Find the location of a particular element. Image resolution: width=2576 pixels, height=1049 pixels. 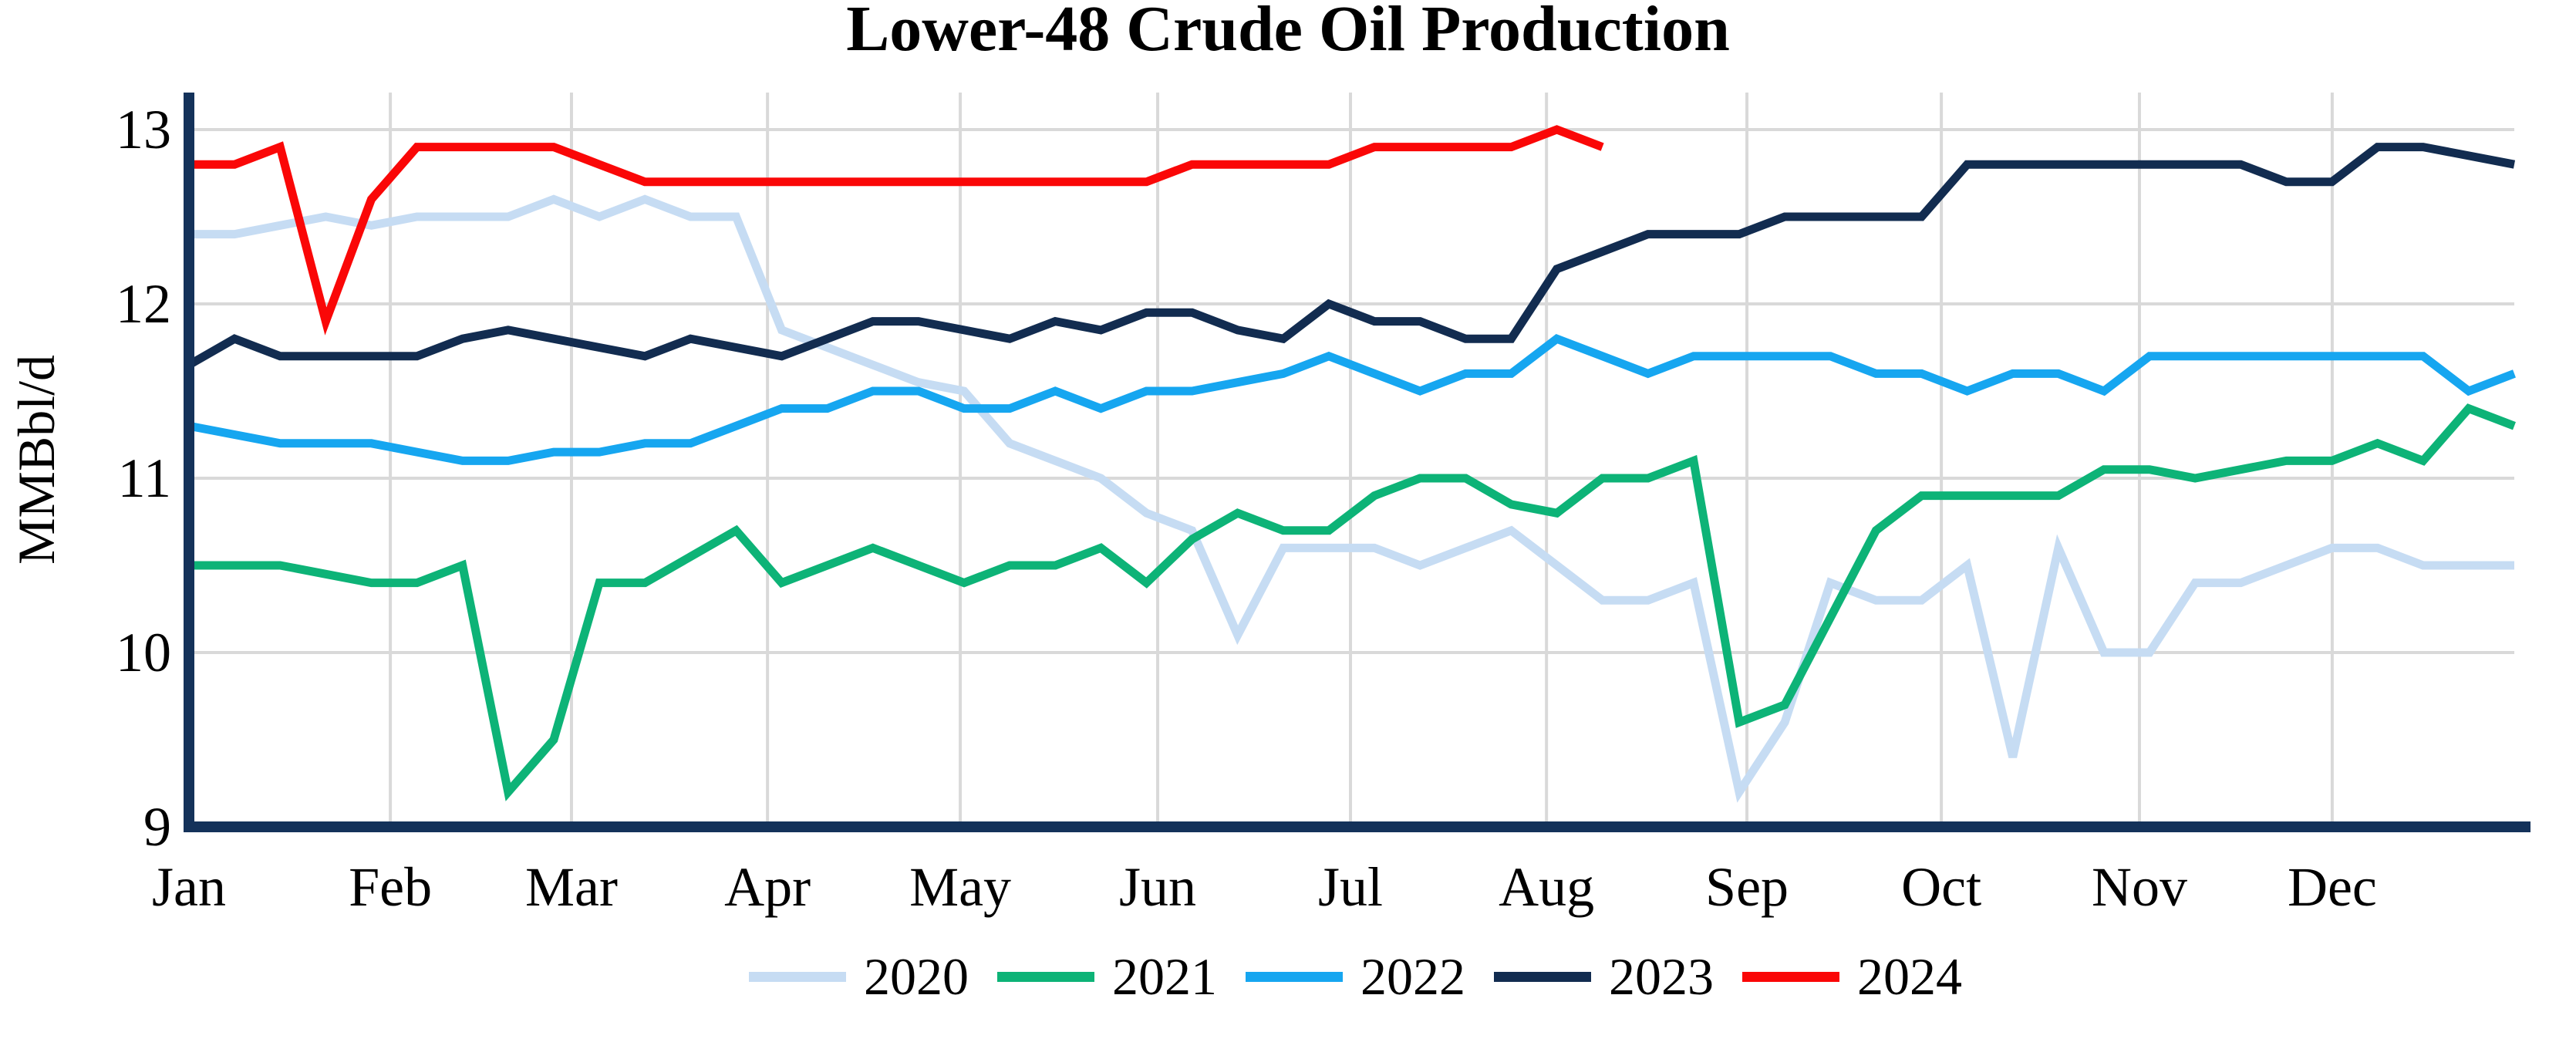

legend-item-2024: 2024 is located at coordinates (1852, 976).